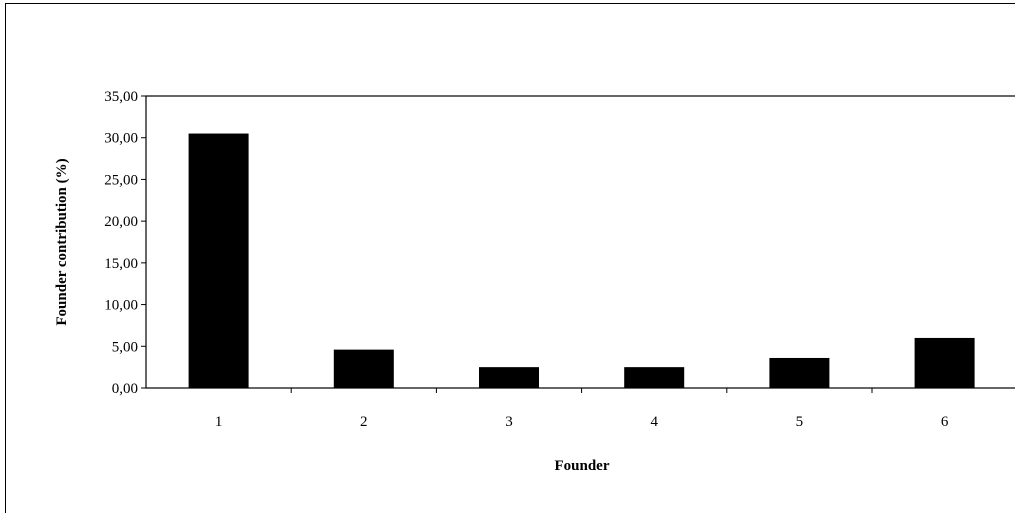 This screenshot has width=1015, height=513. Describe the element at coordinates (121, 139) in the screenshot. I see `y-tick-label: 30,00` at that location.